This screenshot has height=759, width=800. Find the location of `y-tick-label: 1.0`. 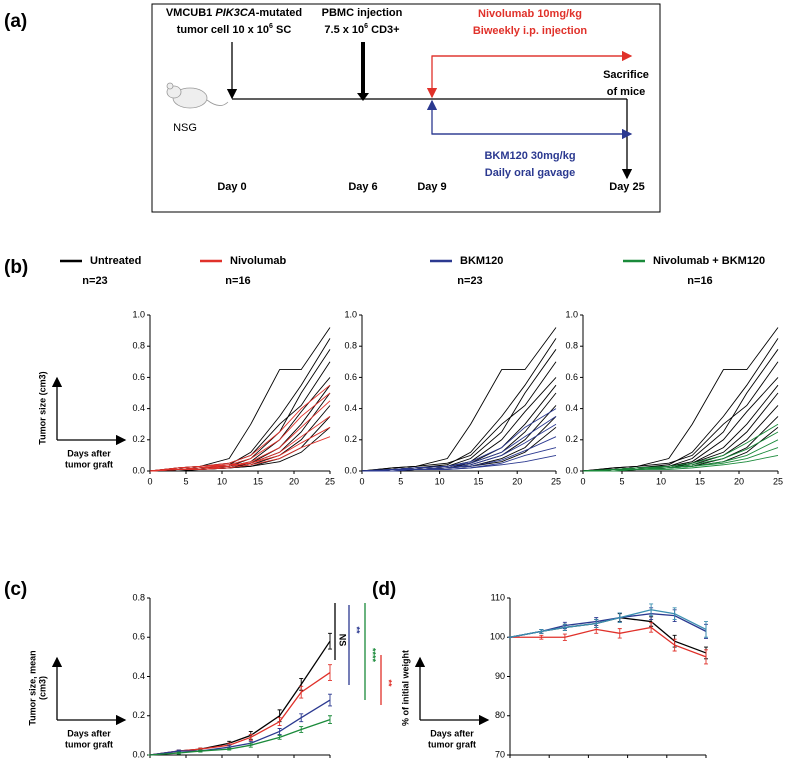

y-tick-label: 1.0 is located at coordinates (571, 314).